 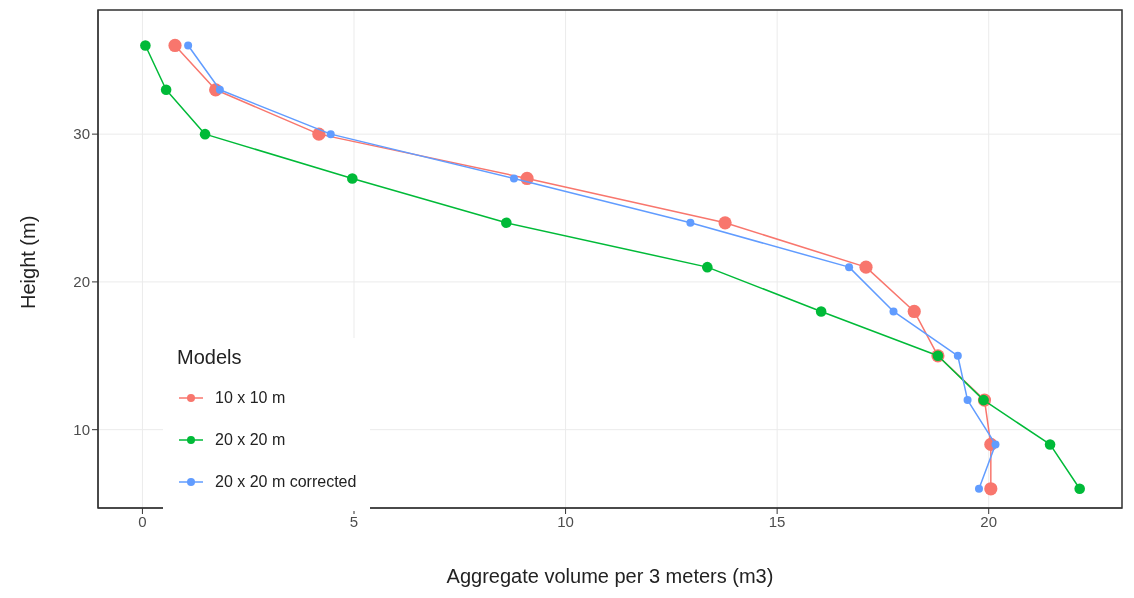 I want to click on x-tick-label: 15, so click(x=777, y=521).